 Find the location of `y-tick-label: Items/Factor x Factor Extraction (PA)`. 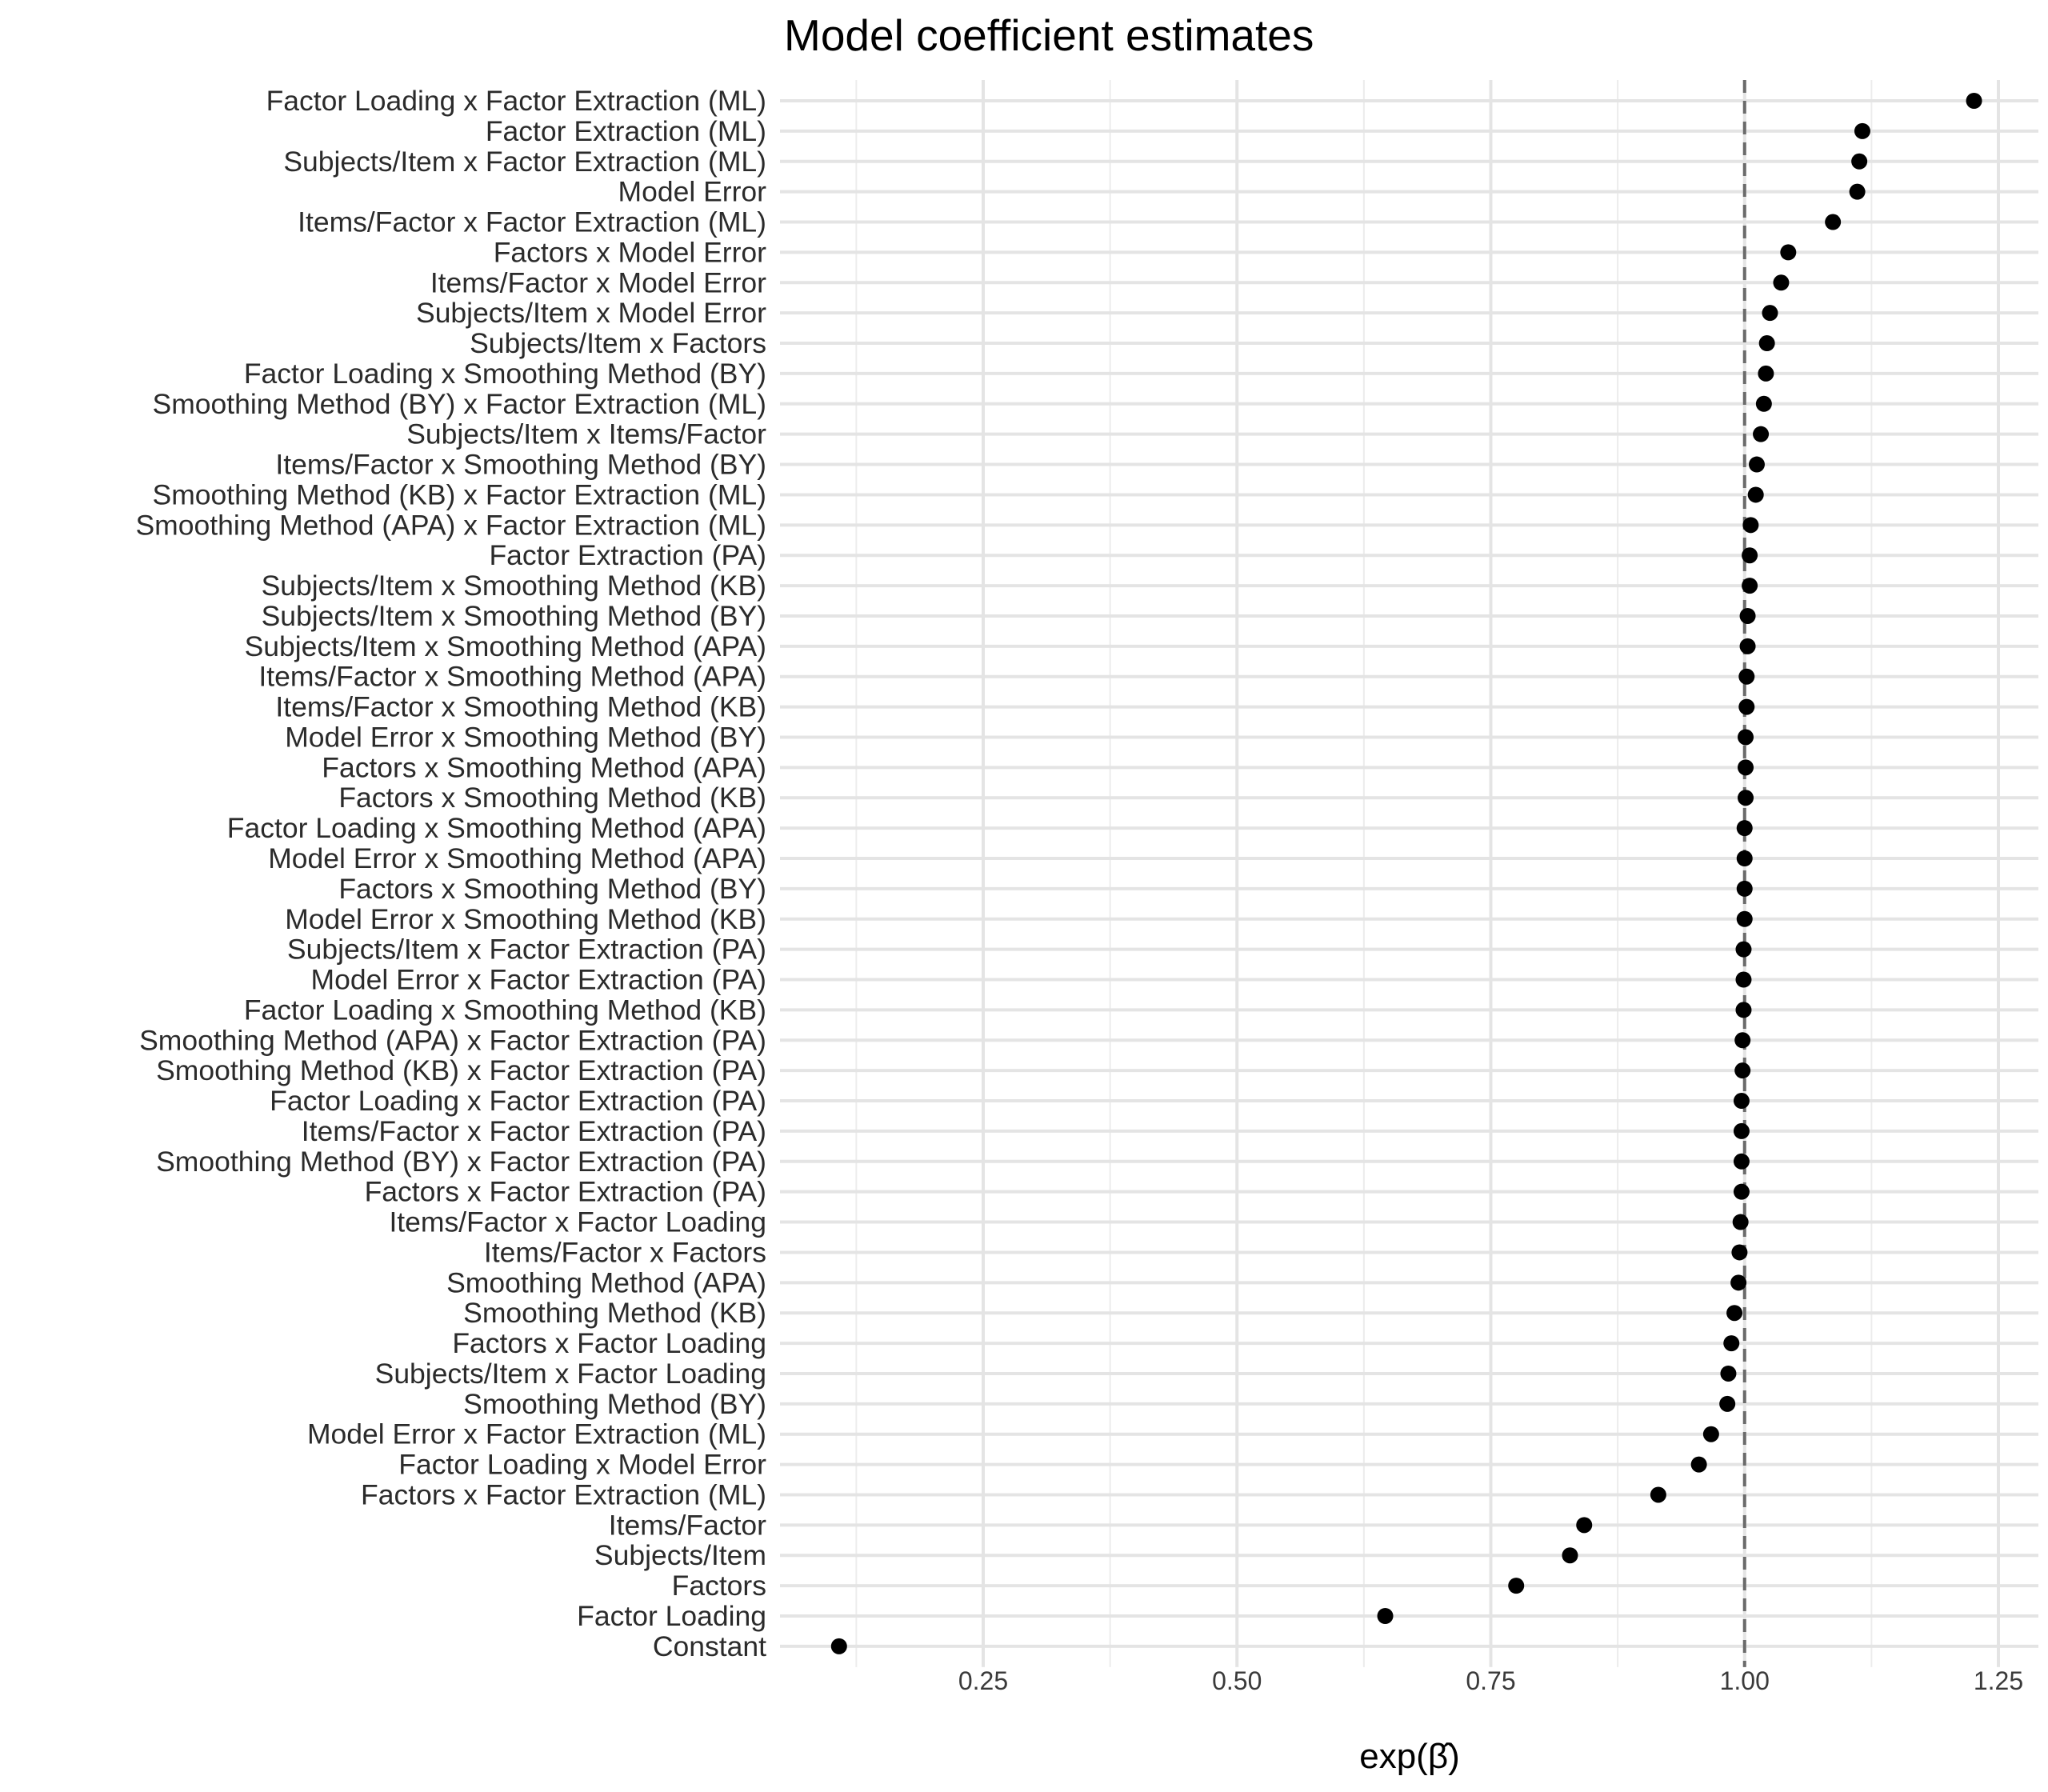

y-tick-label: Items/Factor x Factor Extraction (PA) is located at coordinates (534, 1131).